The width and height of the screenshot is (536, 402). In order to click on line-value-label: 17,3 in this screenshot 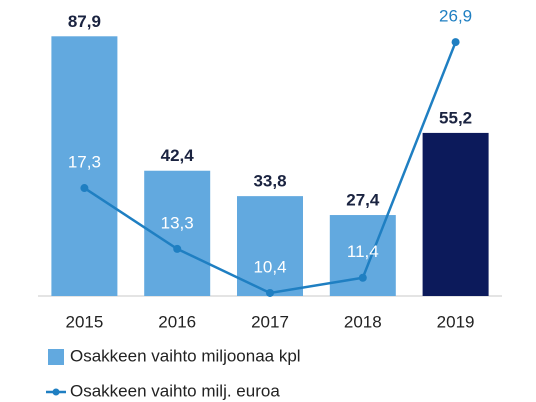, I will do `click(84, 162)`.